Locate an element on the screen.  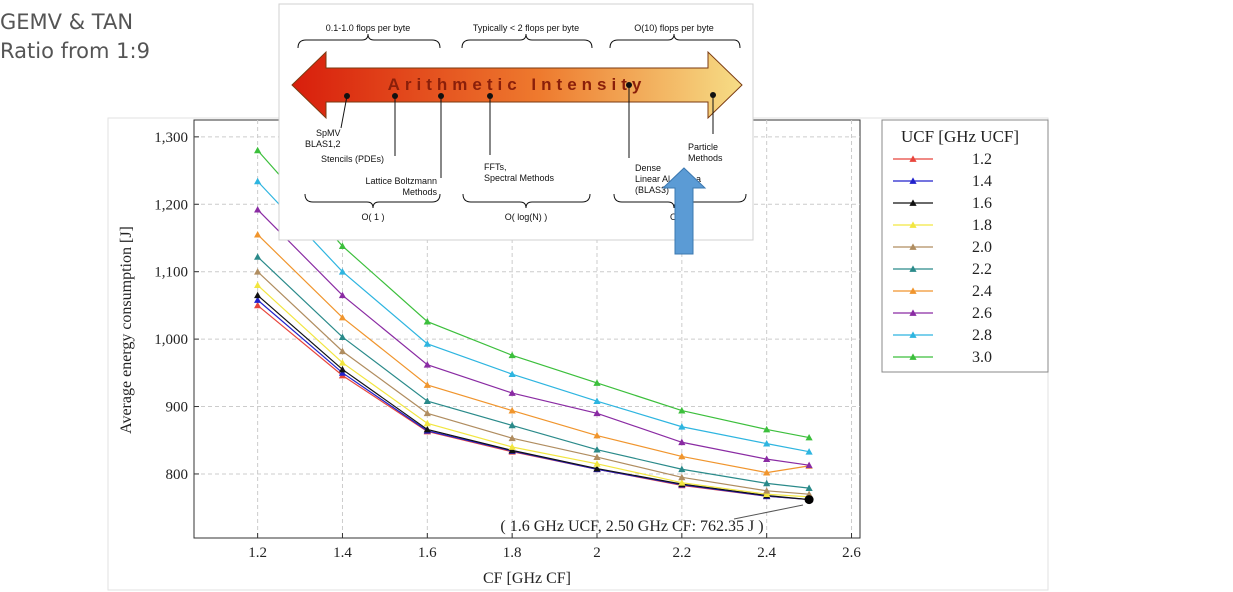
label-dense-1: Dense is located at coordinates (648, 168).